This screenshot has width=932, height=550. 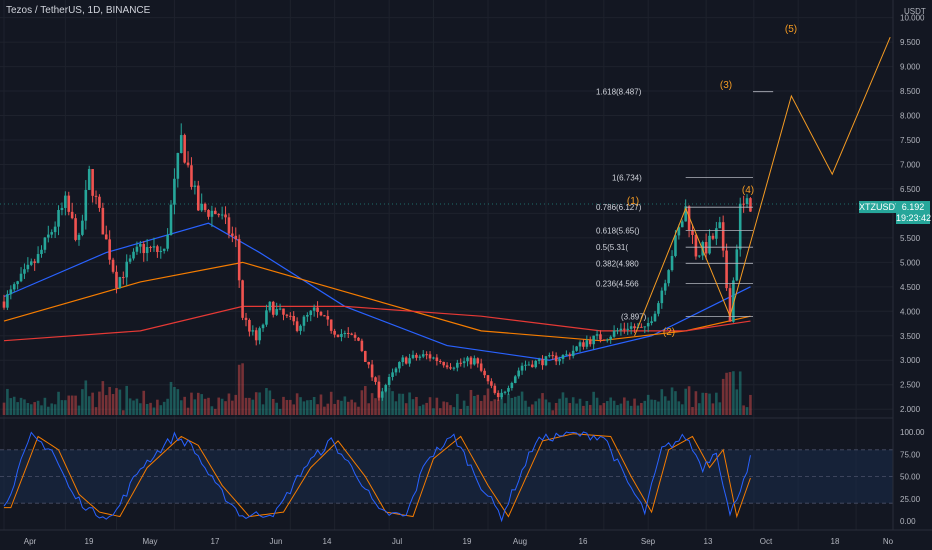 I want to click on price-tick-label: 5.500, so click(x=910, y=238).